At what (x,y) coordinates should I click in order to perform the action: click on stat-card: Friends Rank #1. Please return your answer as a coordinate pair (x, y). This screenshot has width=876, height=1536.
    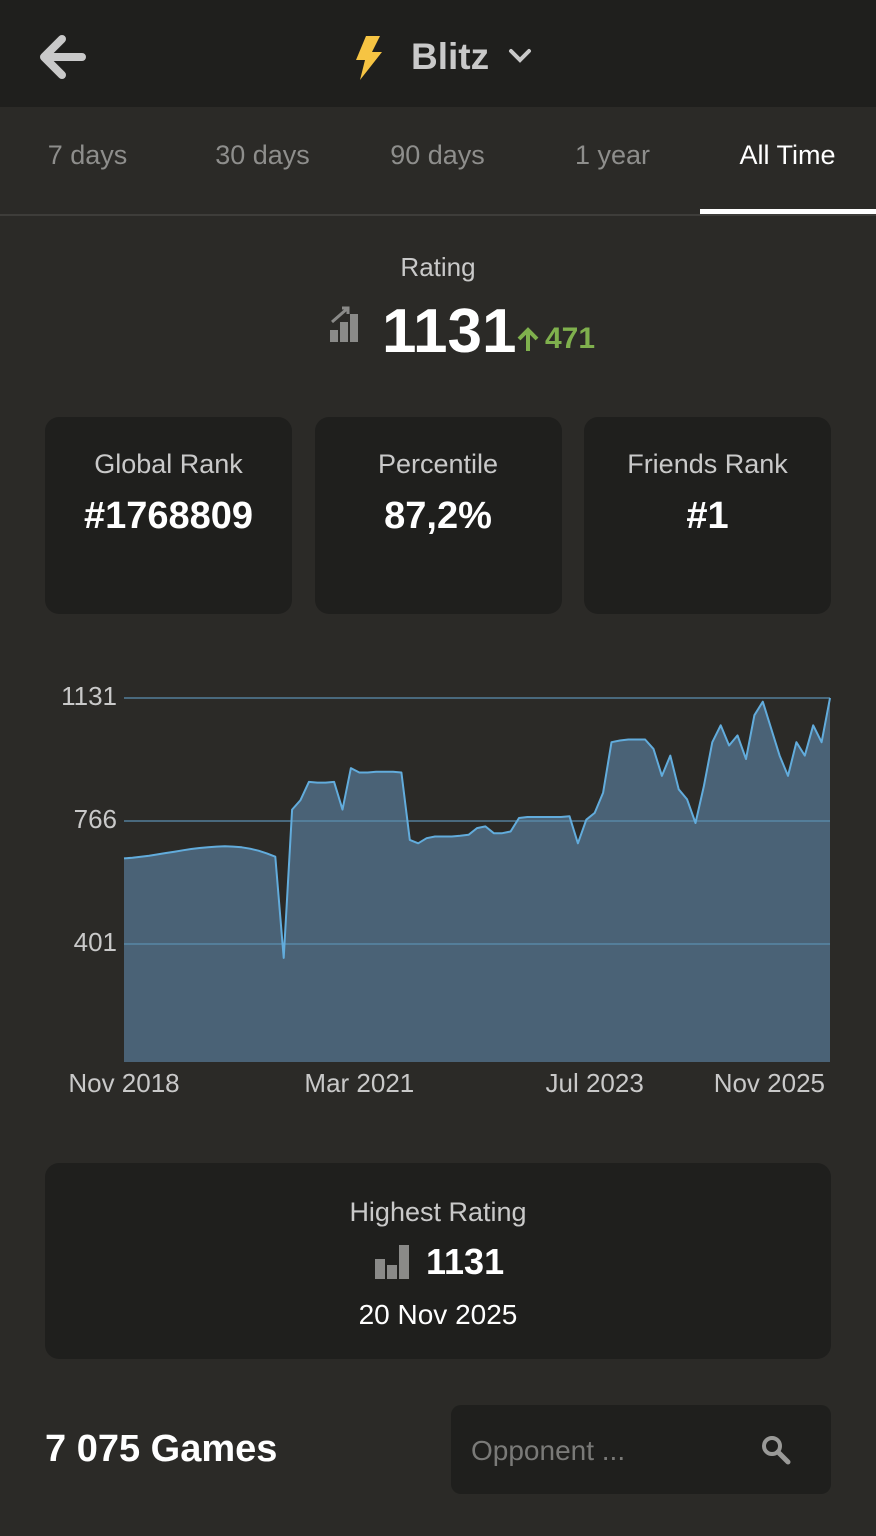
    Looking at the image, I should click on (707, 515).